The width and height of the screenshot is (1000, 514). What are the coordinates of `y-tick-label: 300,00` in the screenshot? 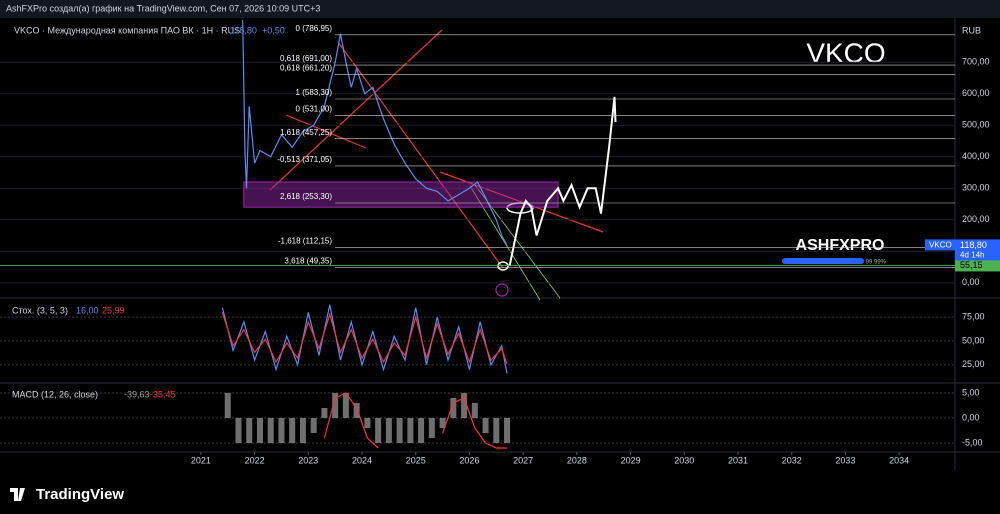 It's located at (976, 188).